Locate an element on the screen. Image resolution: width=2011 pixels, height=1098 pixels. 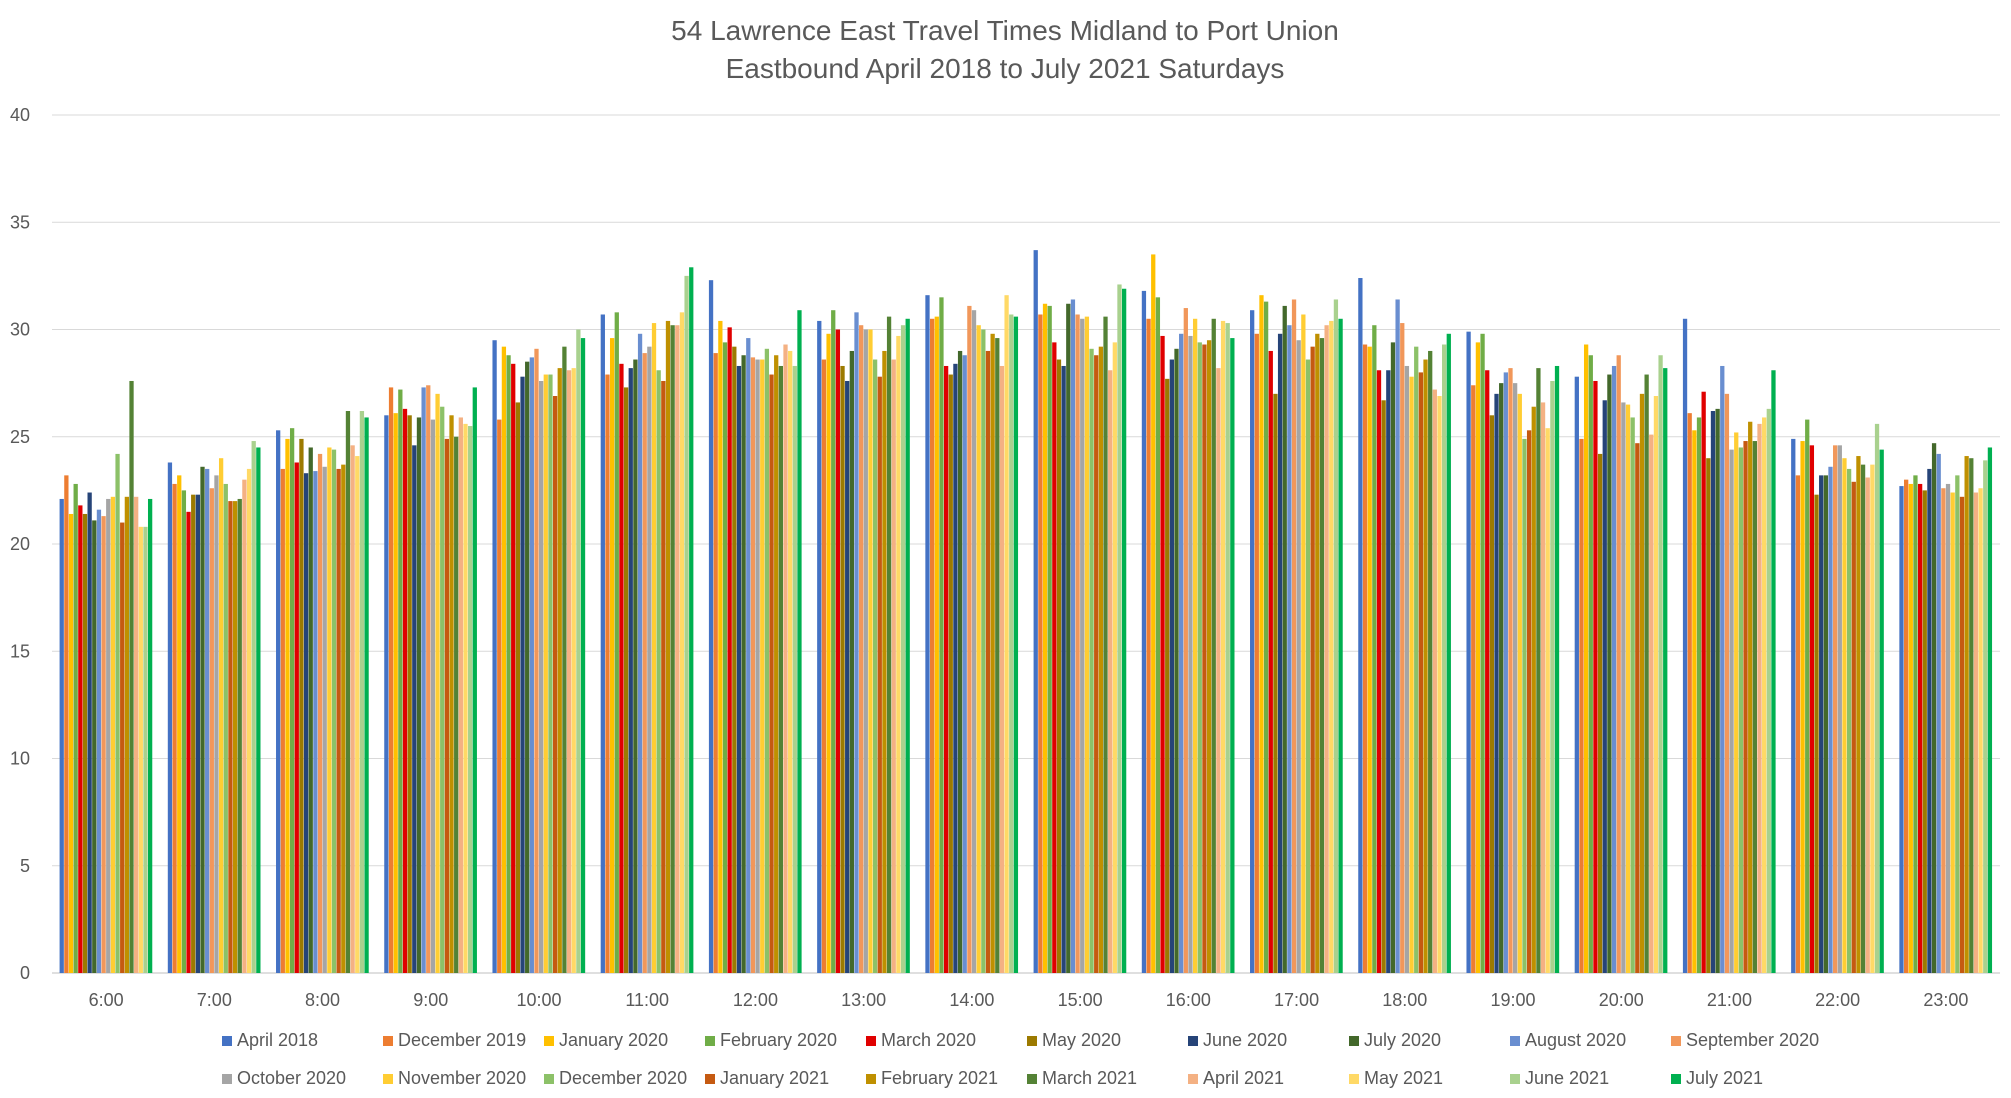
legend-item: July 2020 is located at coordinates (1395, 1040).